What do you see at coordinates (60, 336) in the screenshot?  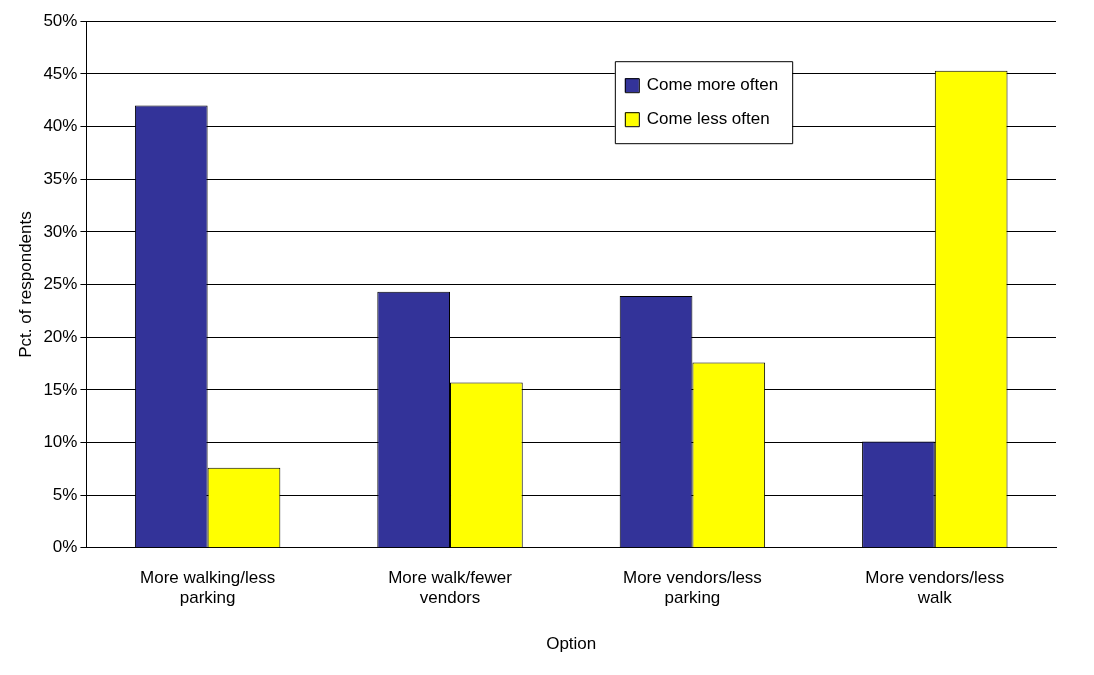 I see `y-tick-label: 20%` at bounding box center [60, 336].